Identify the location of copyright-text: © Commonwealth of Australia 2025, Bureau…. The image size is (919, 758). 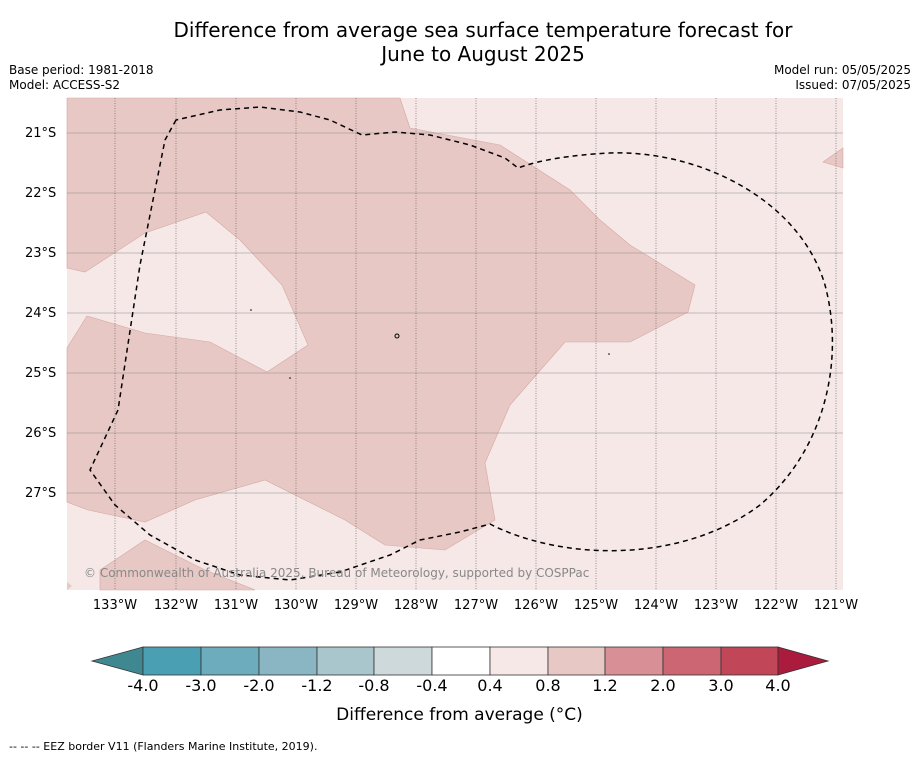
(336, 573).